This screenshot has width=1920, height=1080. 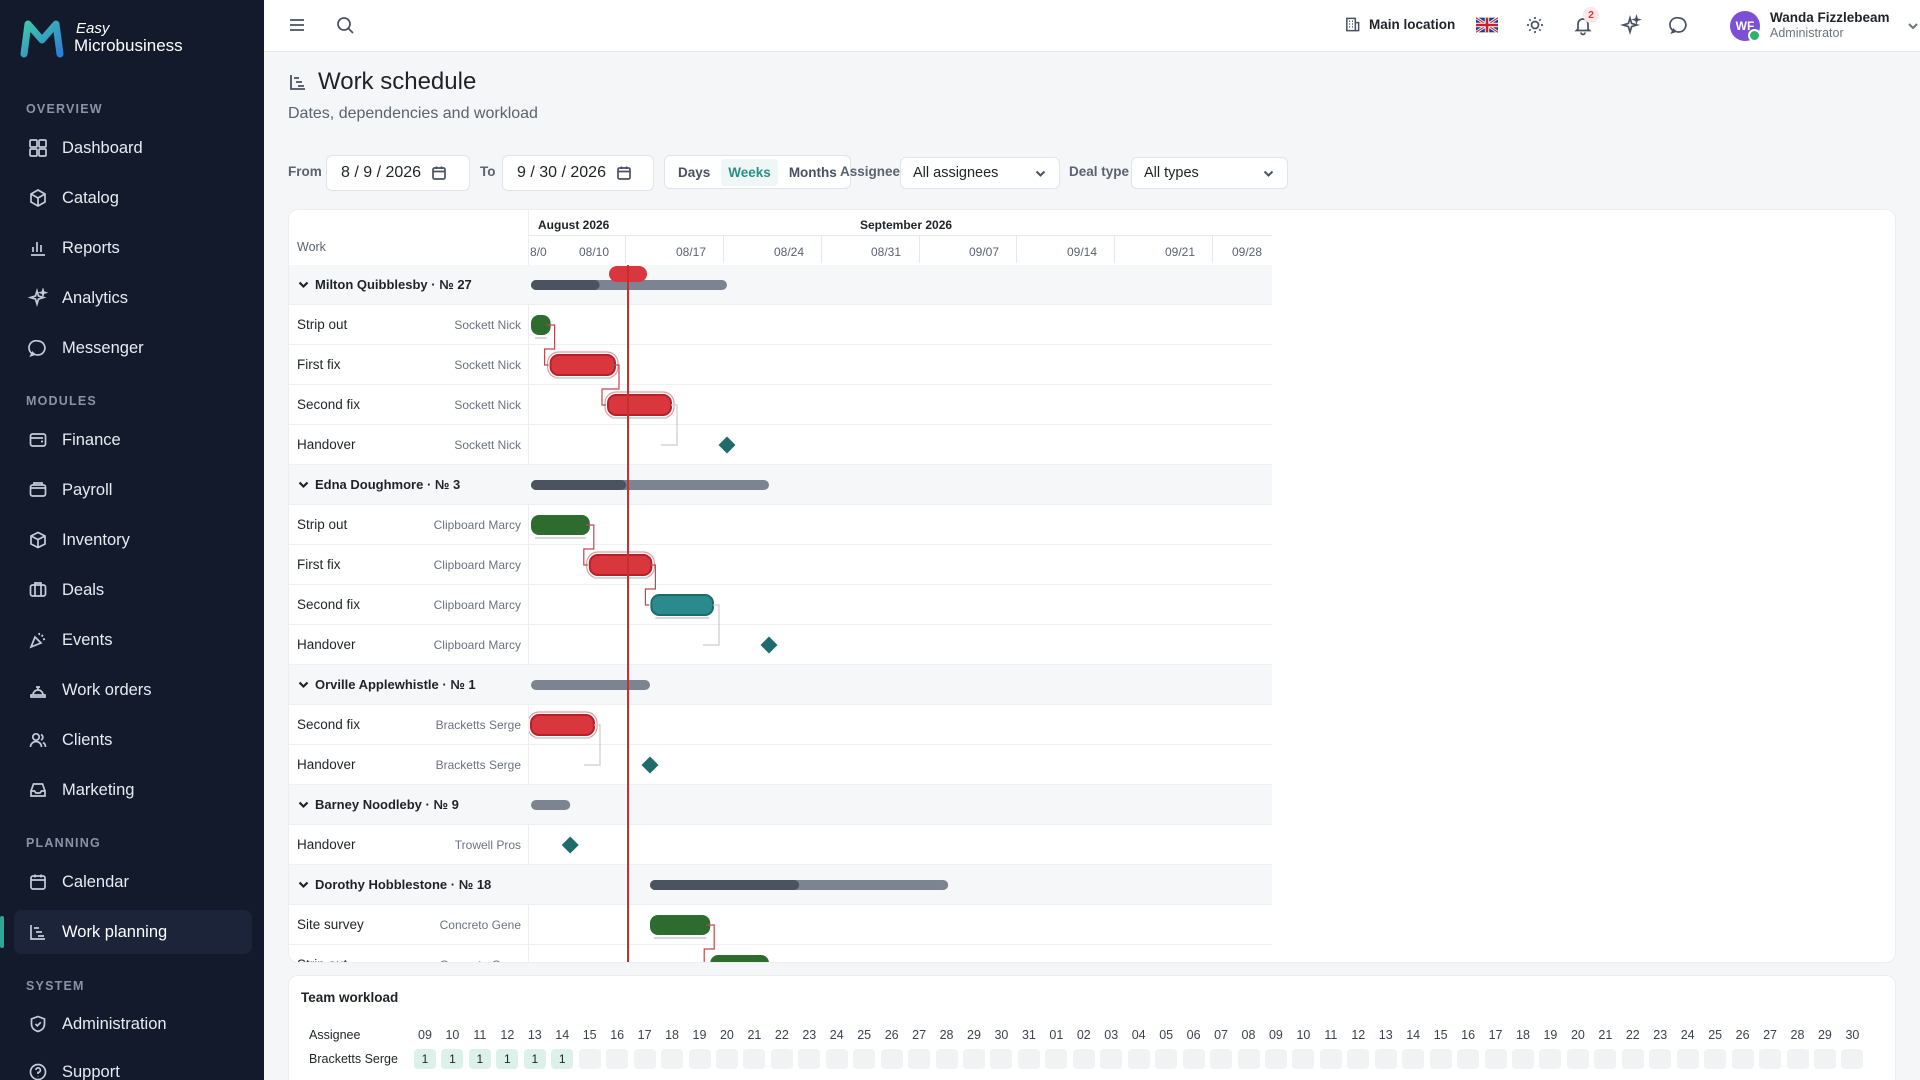 I want to click on sidebar-item-deals: Deals, so click(x=133, y=590).